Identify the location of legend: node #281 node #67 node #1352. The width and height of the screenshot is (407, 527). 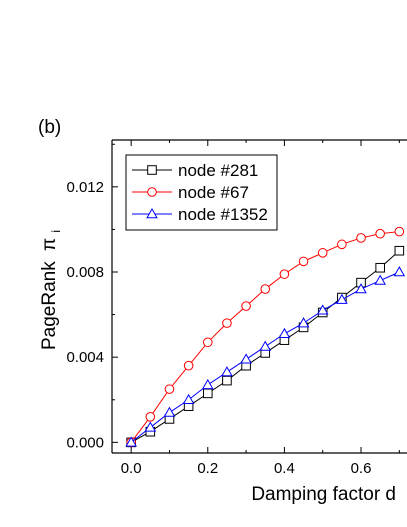
(201, 192).